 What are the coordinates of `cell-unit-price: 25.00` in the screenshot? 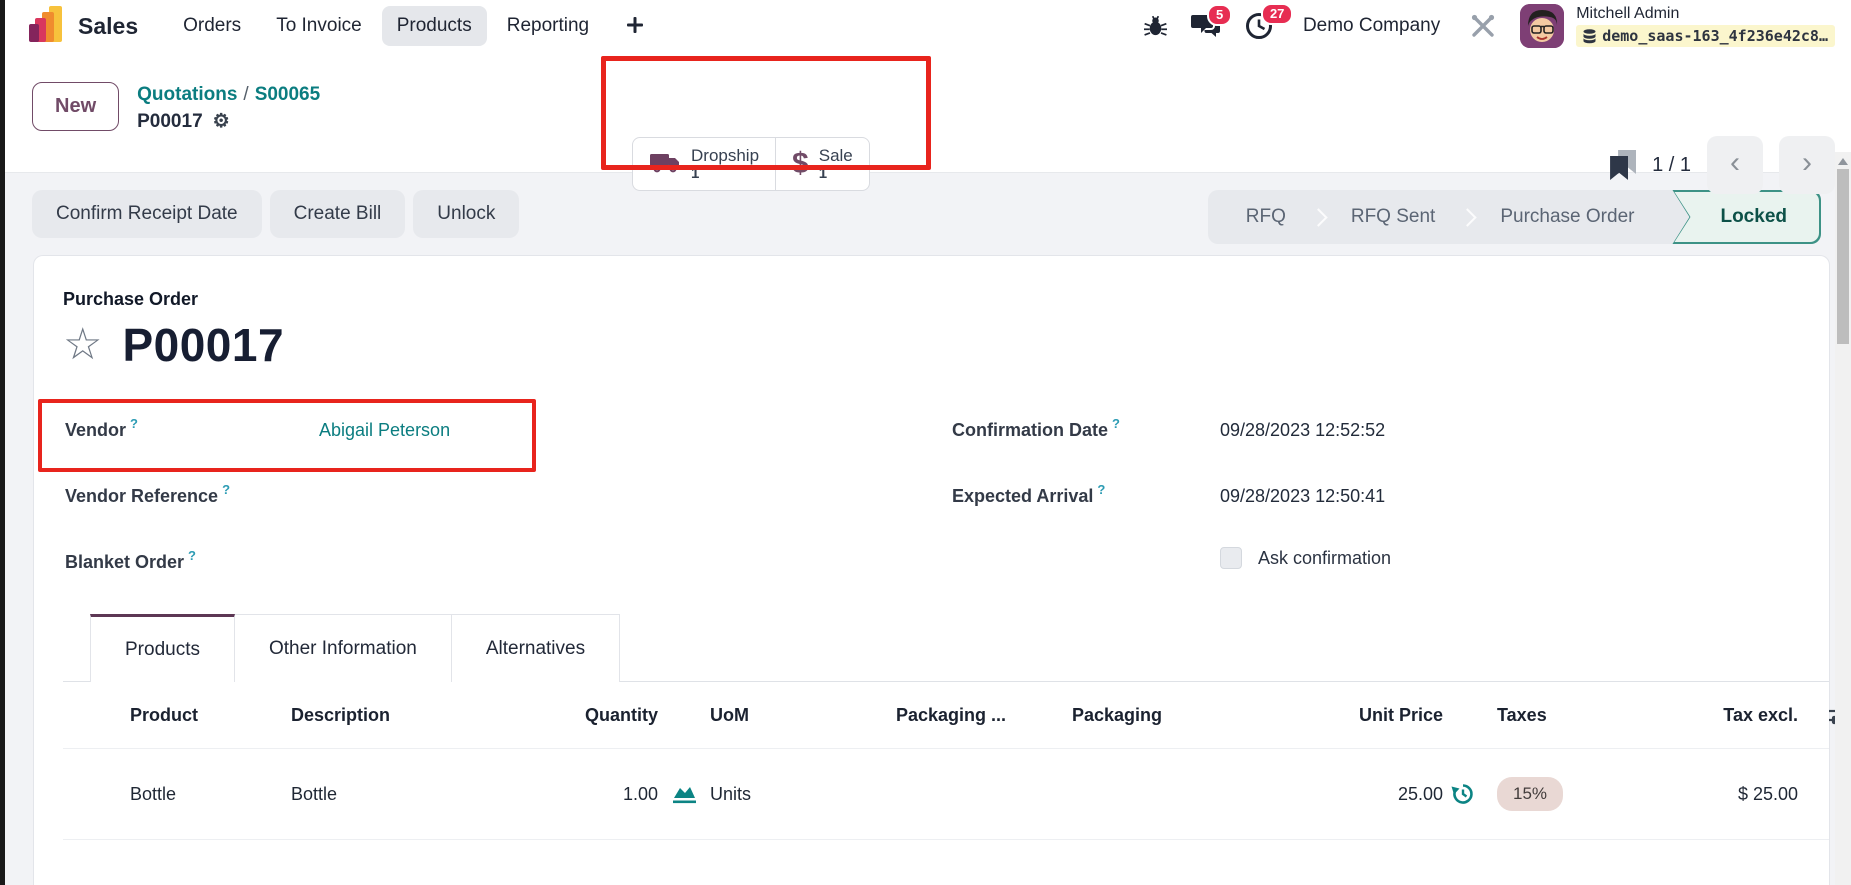 It's located at (1420, 793).